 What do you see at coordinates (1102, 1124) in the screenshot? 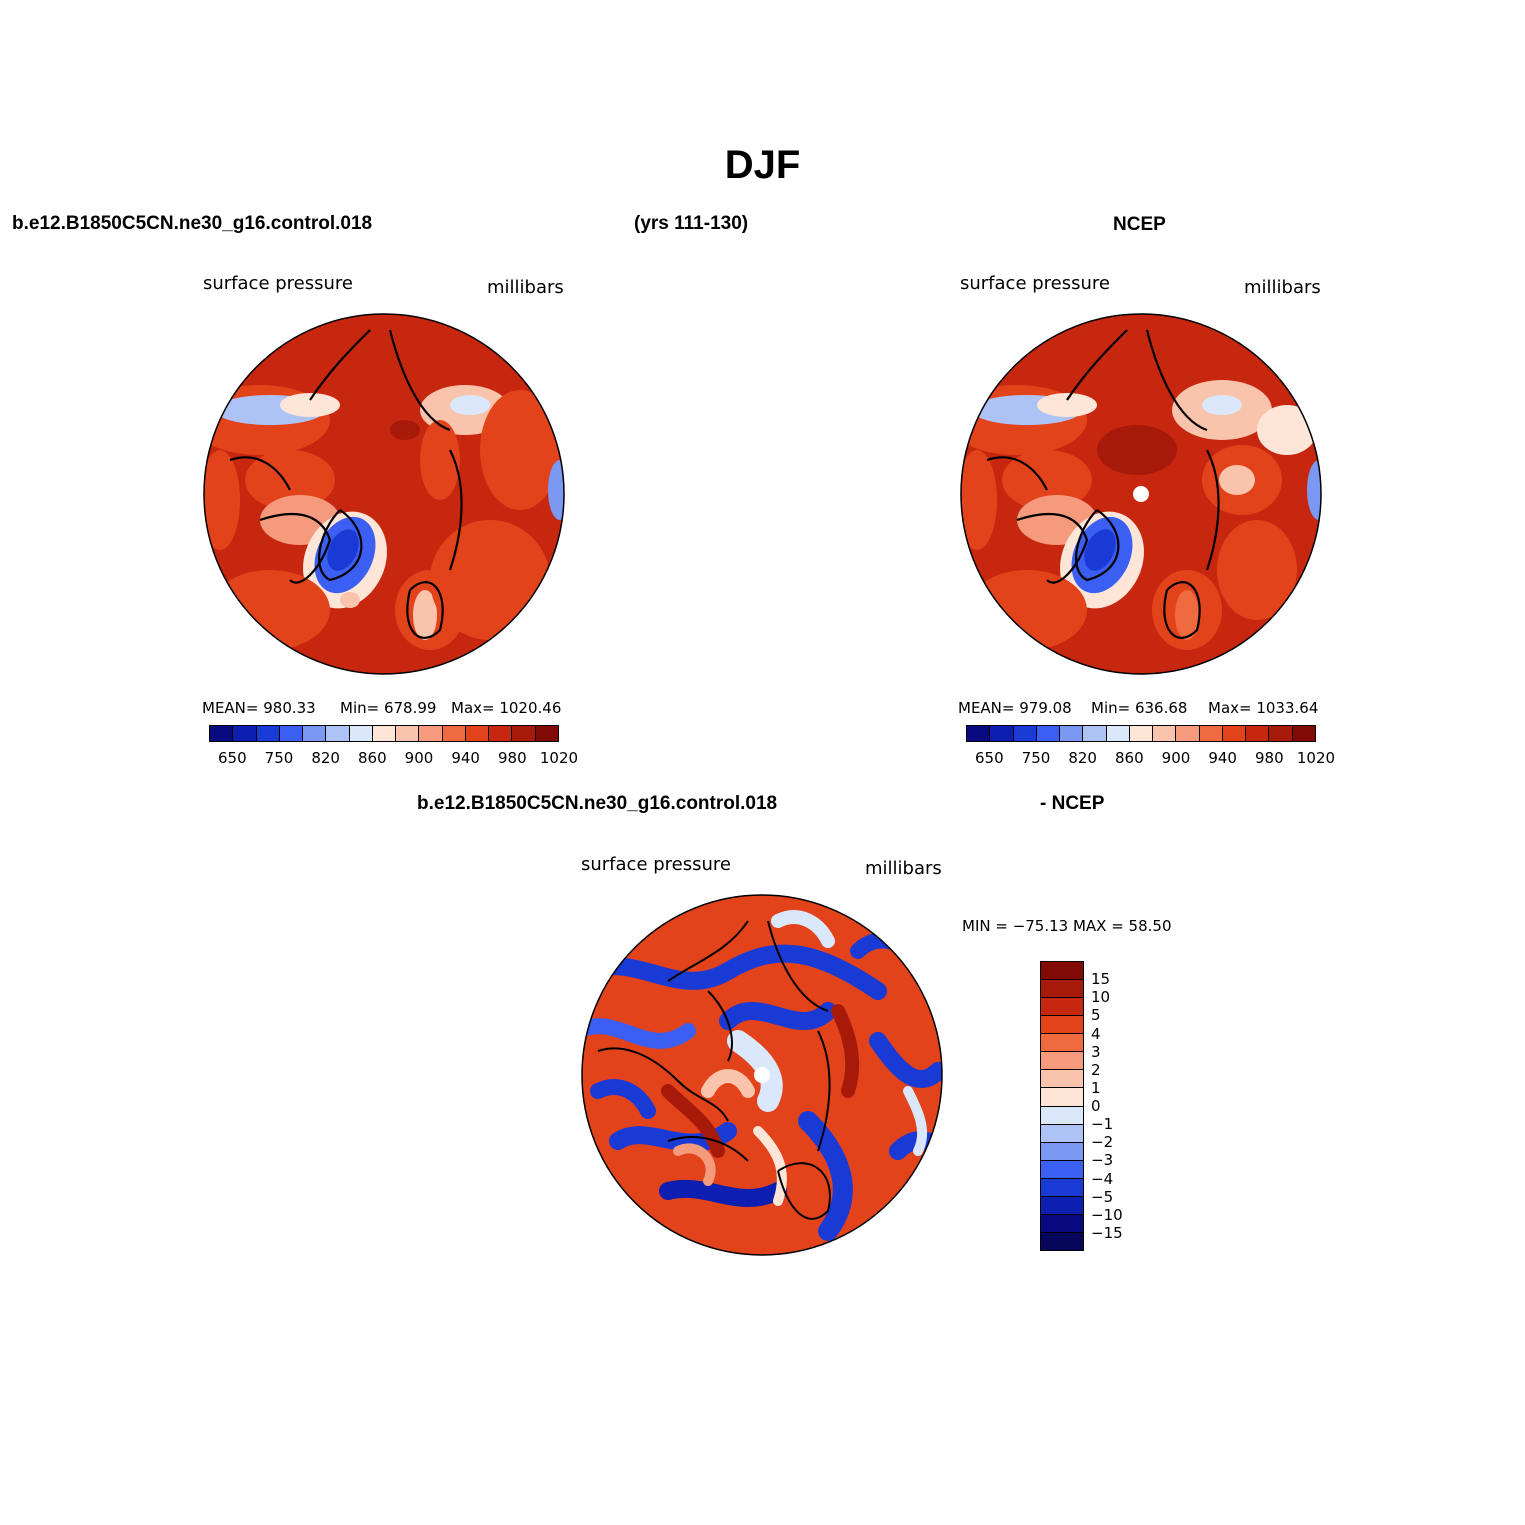
I see `colorbar-tick-label: −1` at bounding box center [1102, 1124].